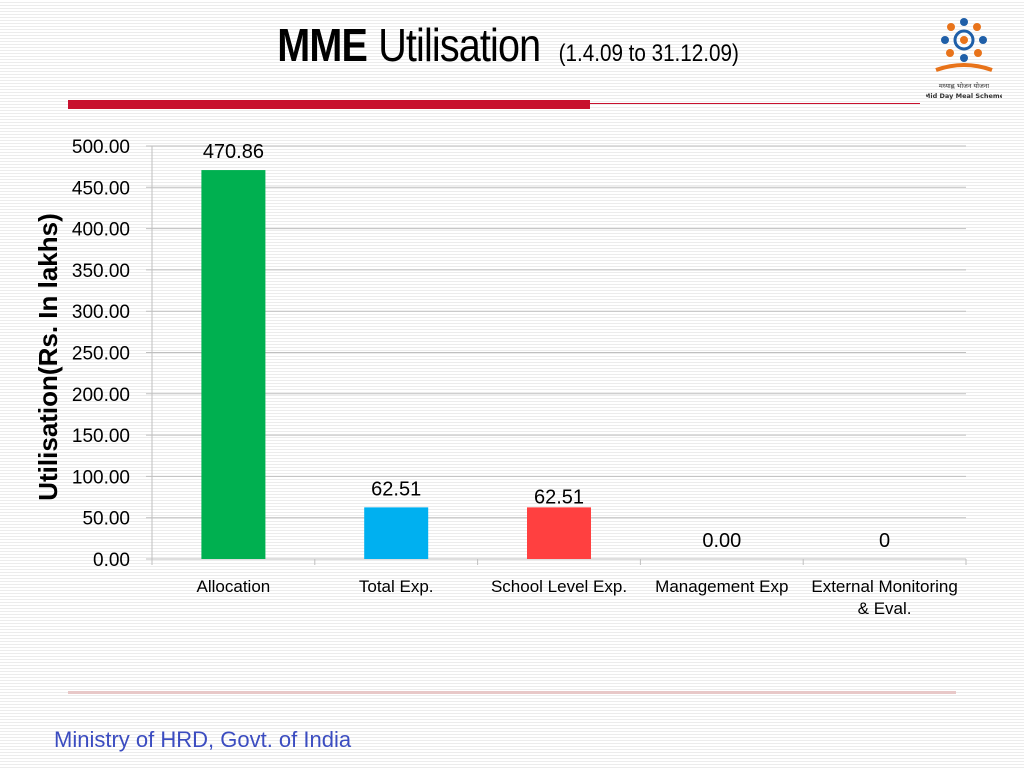  Describe the element at coordinates (721, 586) in the screenshot. I see `x-category-label: Management Exp` at that location.